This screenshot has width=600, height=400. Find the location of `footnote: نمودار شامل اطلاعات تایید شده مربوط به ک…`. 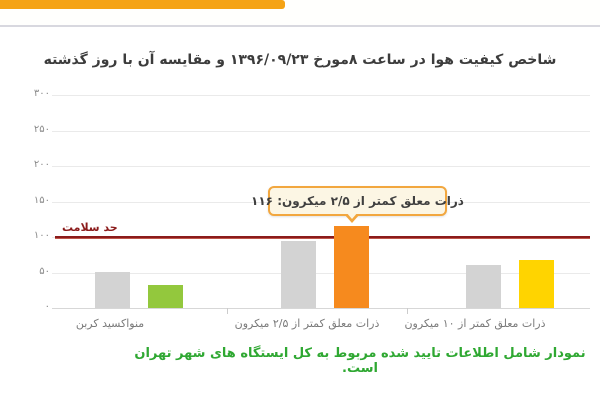

footnote: نمودار شامل اطلاعات تایید شده مربوط به ک… is located at coordinates (360, 361).